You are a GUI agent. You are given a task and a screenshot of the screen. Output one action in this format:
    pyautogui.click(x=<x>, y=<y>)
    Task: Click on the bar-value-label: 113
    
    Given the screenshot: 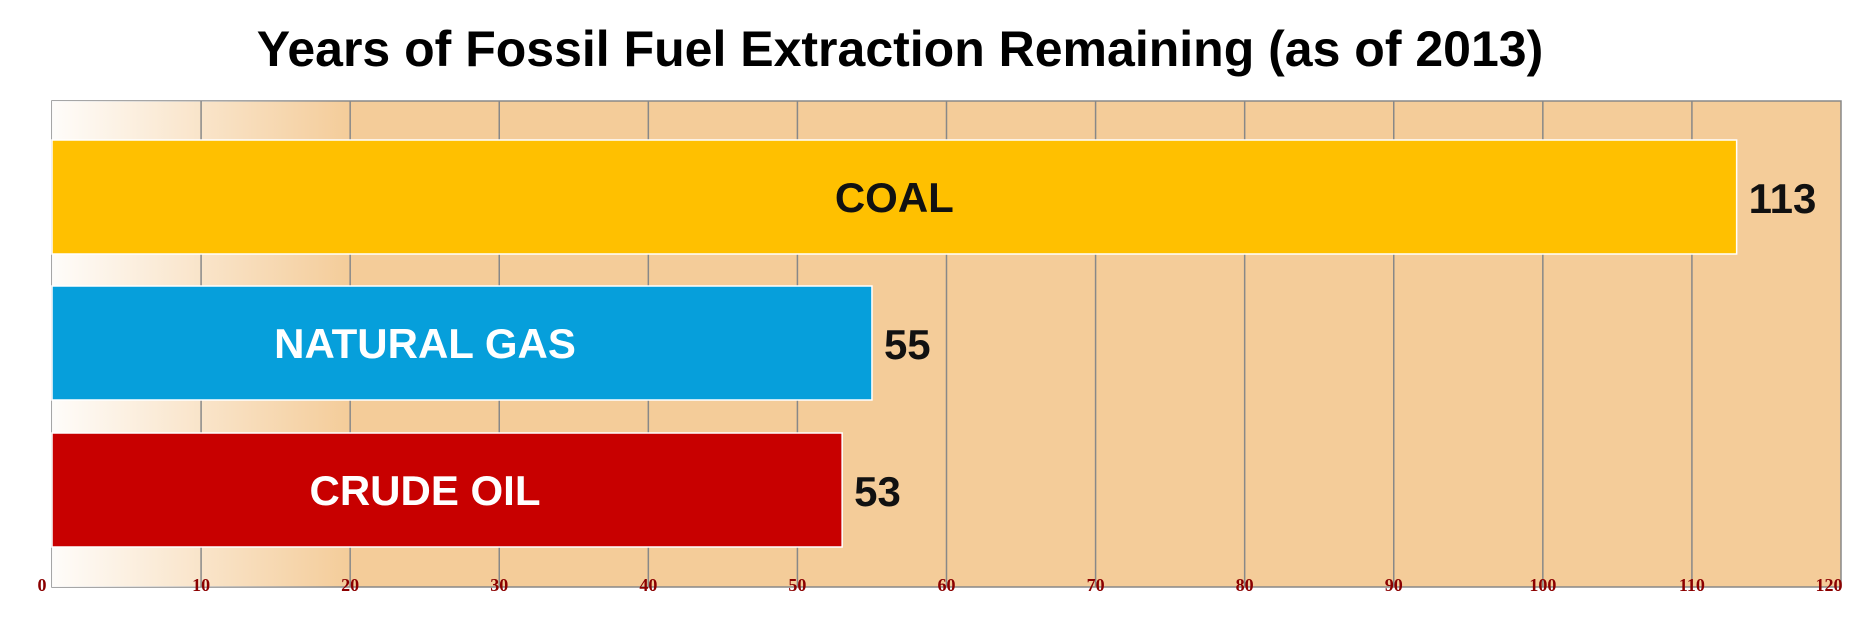 What is the action you would take?
    pyautogui.click(x=1783, y=198)
    